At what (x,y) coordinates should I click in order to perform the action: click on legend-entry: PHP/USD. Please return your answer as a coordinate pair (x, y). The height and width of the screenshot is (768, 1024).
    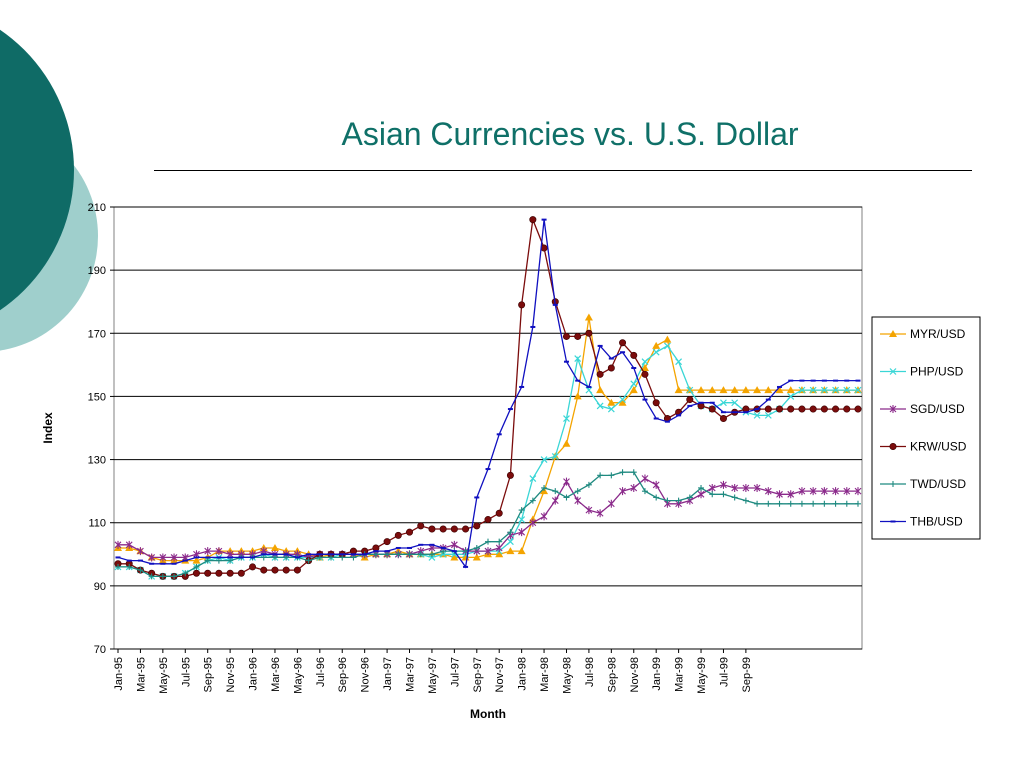
    Looking at the image, I should click on (922, 372).